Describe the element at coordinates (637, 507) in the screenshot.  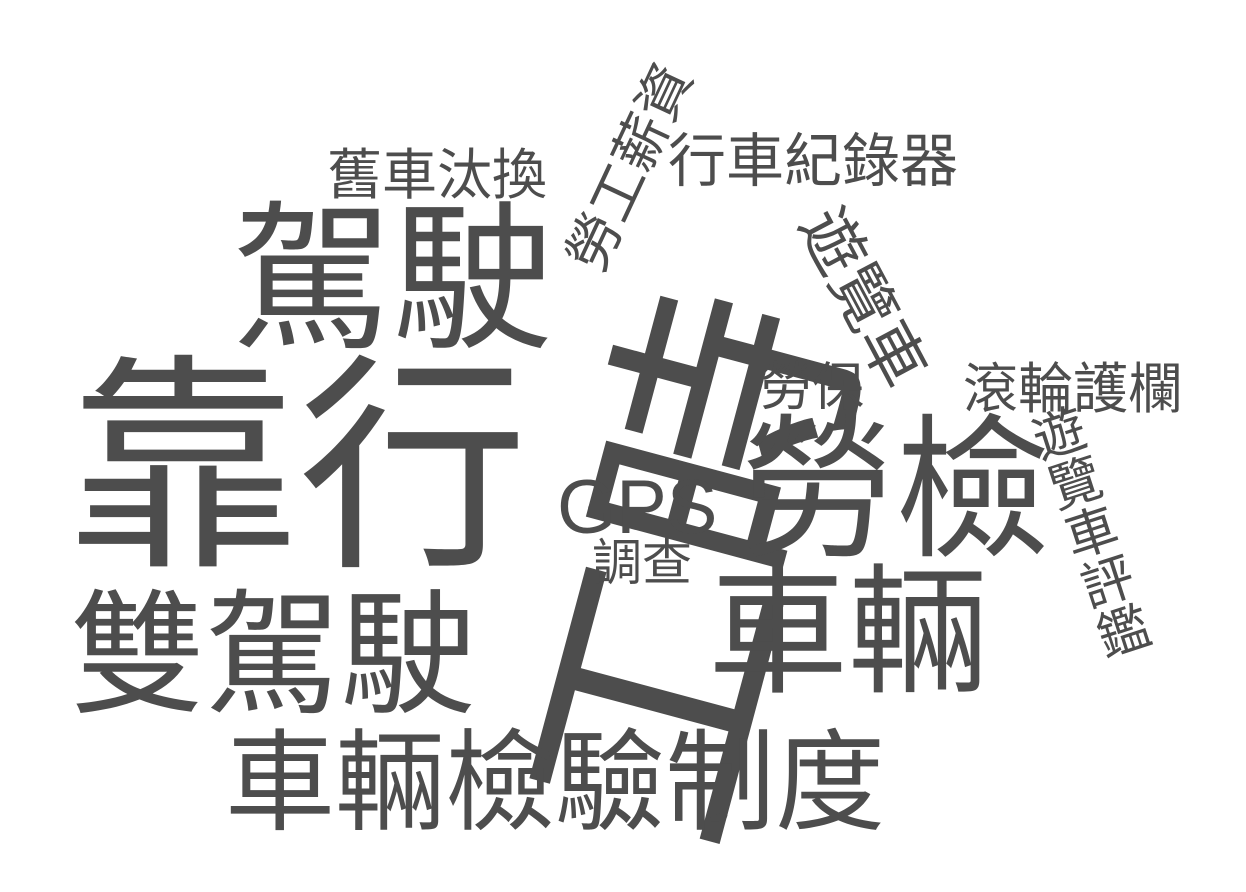
I see `word-gps: GPS` at that location.